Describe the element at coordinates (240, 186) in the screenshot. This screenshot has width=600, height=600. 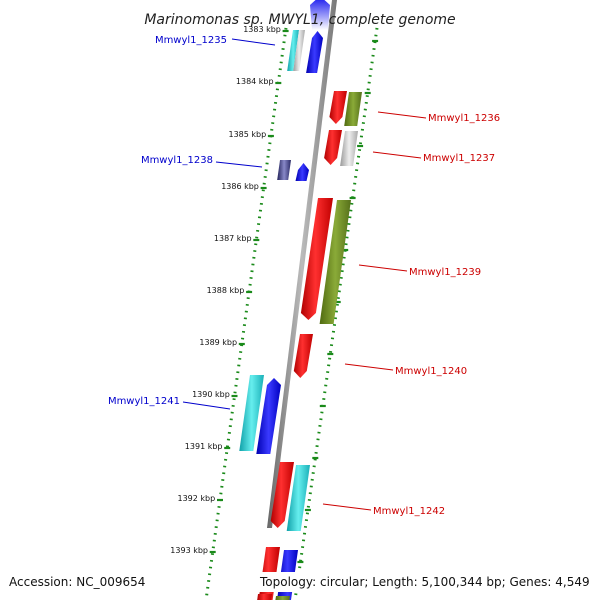
I see `tick-label: 1386 kbp` at that location.